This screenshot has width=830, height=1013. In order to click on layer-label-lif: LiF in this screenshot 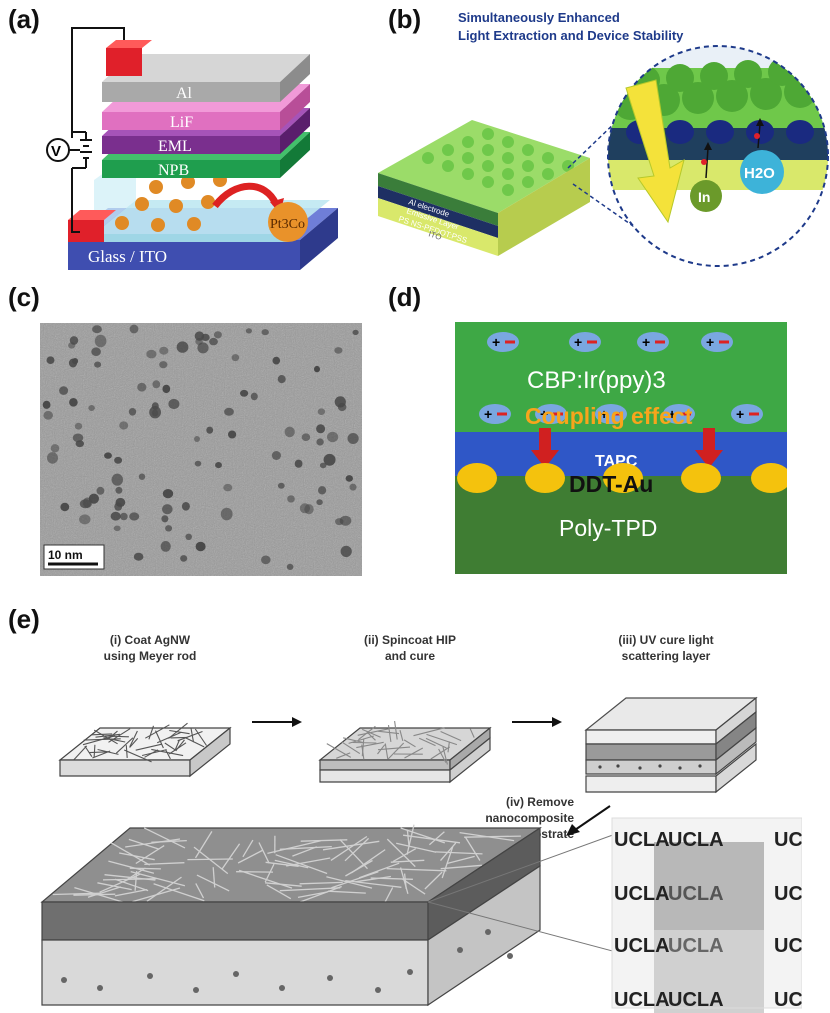, I will do `click(181, 122)`.